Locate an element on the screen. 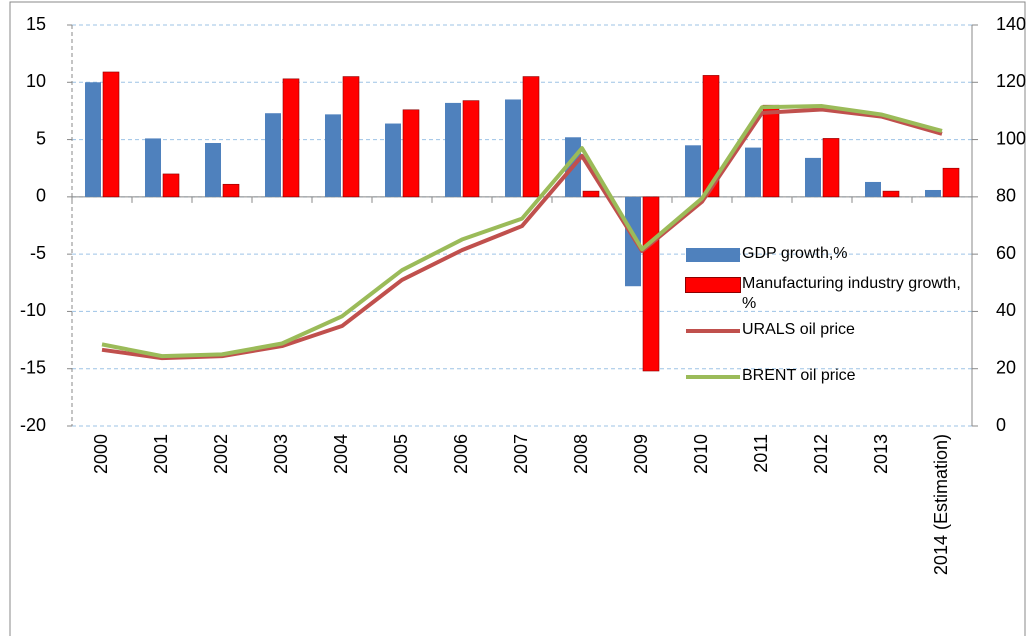 The height and width of the screenshot is (636, 1027). x-tick-label: 2009 is located at coordinates (641, 454).